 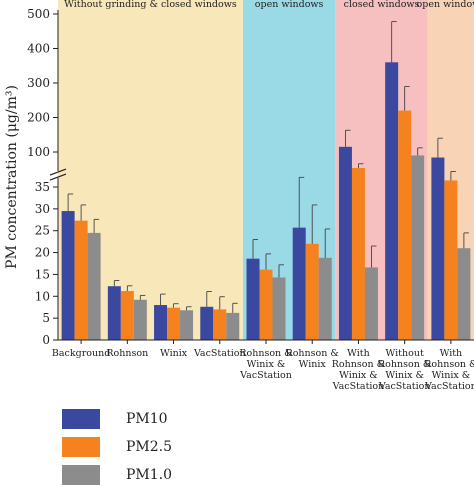 What do you see at coordinates (187, 325) in the screenshot?
I see `bar-PM1.0-2` at bounding box center [187, 325].